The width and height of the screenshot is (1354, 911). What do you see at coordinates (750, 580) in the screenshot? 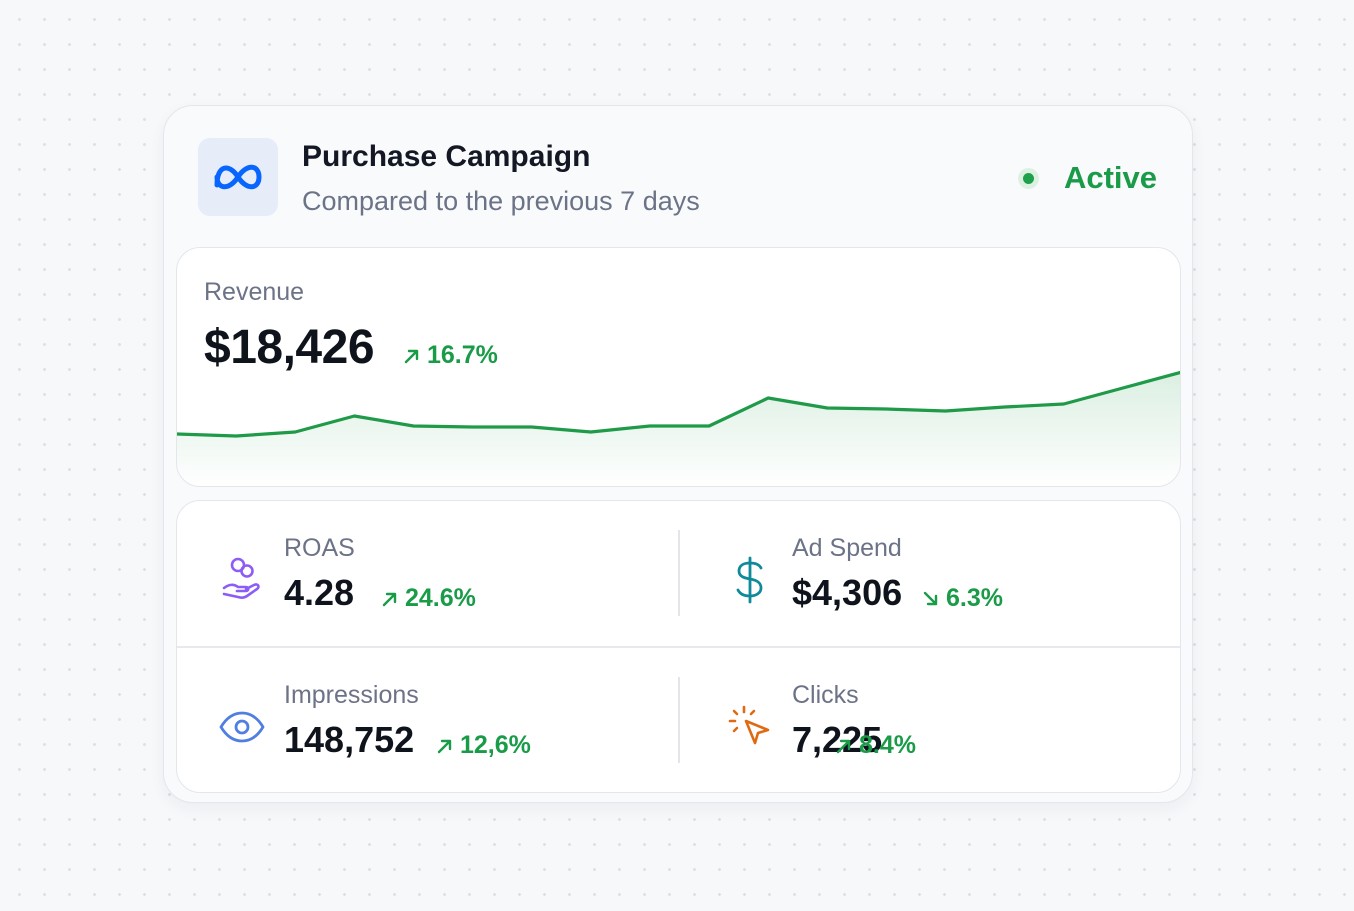
I see `dollar-icon` at bounding box center [750, 580].